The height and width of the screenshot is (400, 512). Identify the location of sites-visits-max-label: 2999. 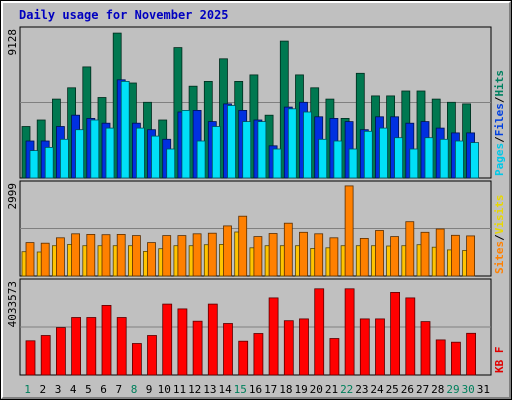
(12, 196).